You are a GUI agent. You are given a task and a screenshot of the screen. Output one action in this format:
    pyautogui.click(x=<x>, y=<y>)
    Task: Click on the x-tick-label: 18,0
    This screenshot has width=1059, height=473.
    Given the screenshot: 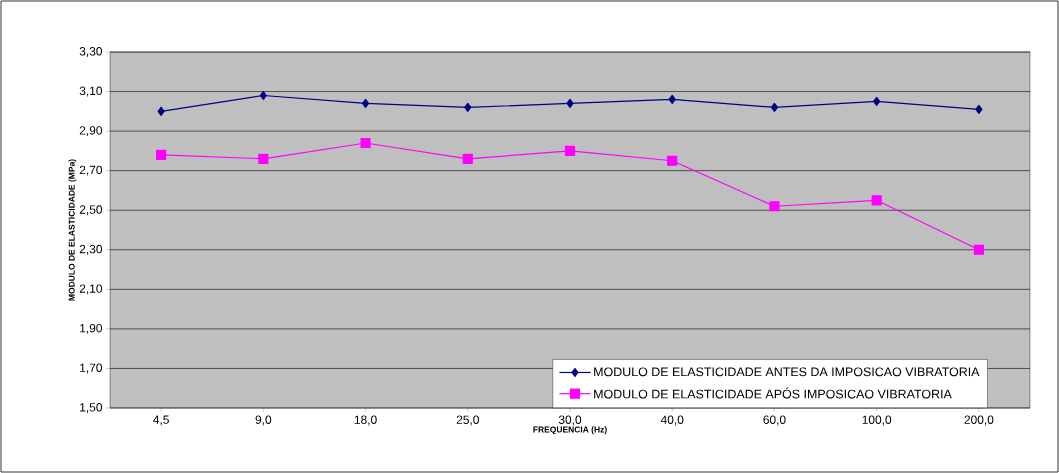 What is the action you would take?
    pyautogui.click(x=365, y=420)
    